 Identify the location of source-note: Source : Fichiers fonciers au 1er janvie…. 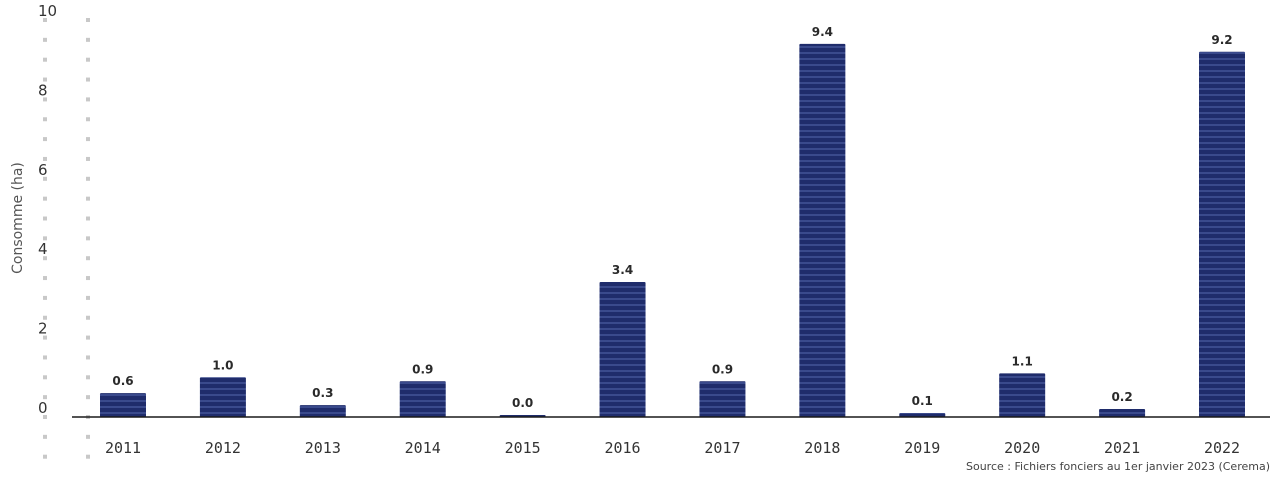
(1118, 466).